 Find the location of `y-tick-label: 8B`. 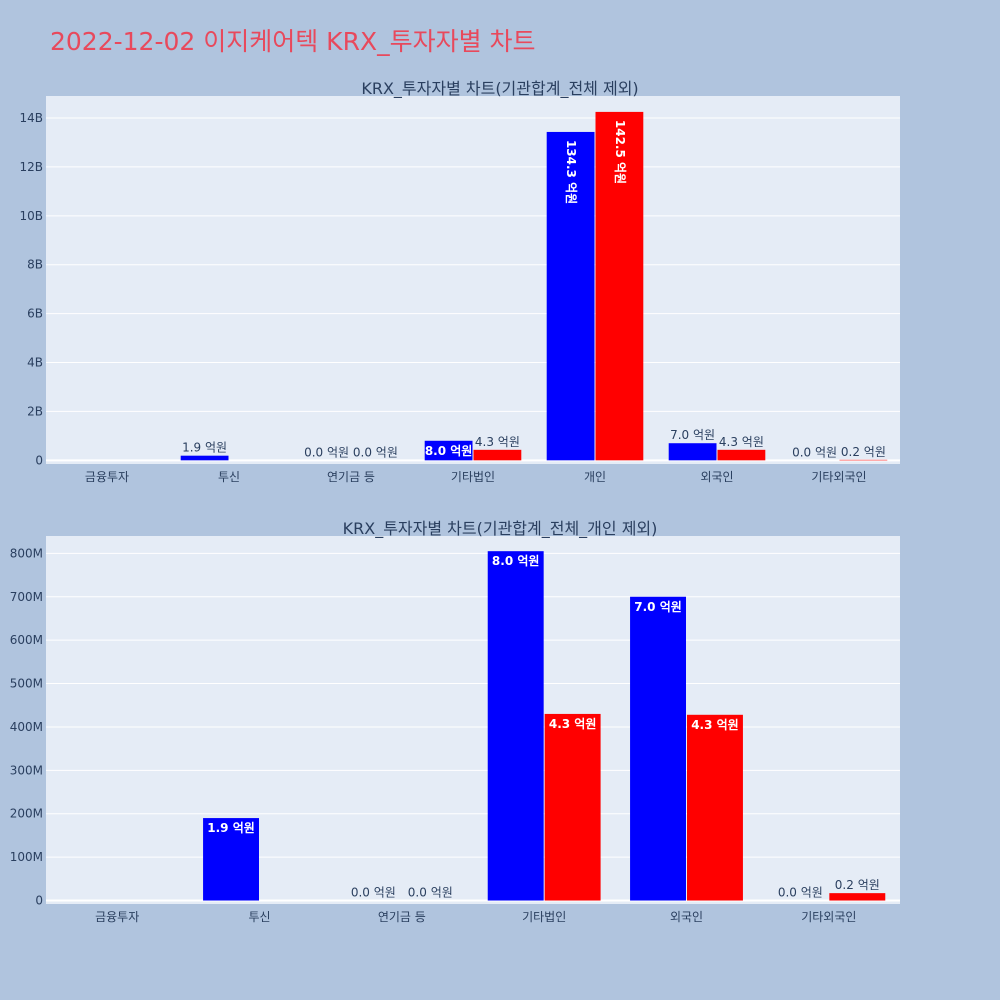

y-tick-label: 8B is located at coordinates (35, 265).